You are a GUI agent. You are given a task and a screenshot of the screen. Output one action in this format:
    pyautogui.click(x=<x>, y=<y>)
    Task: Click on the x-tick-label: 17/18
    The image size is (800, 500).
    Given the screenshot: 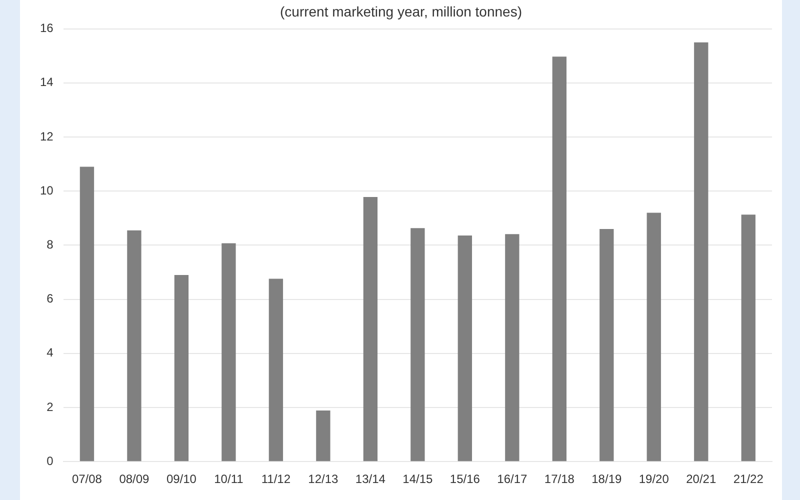 What is the action you would take?
    pyautogui.click(x=559, y=479)
    